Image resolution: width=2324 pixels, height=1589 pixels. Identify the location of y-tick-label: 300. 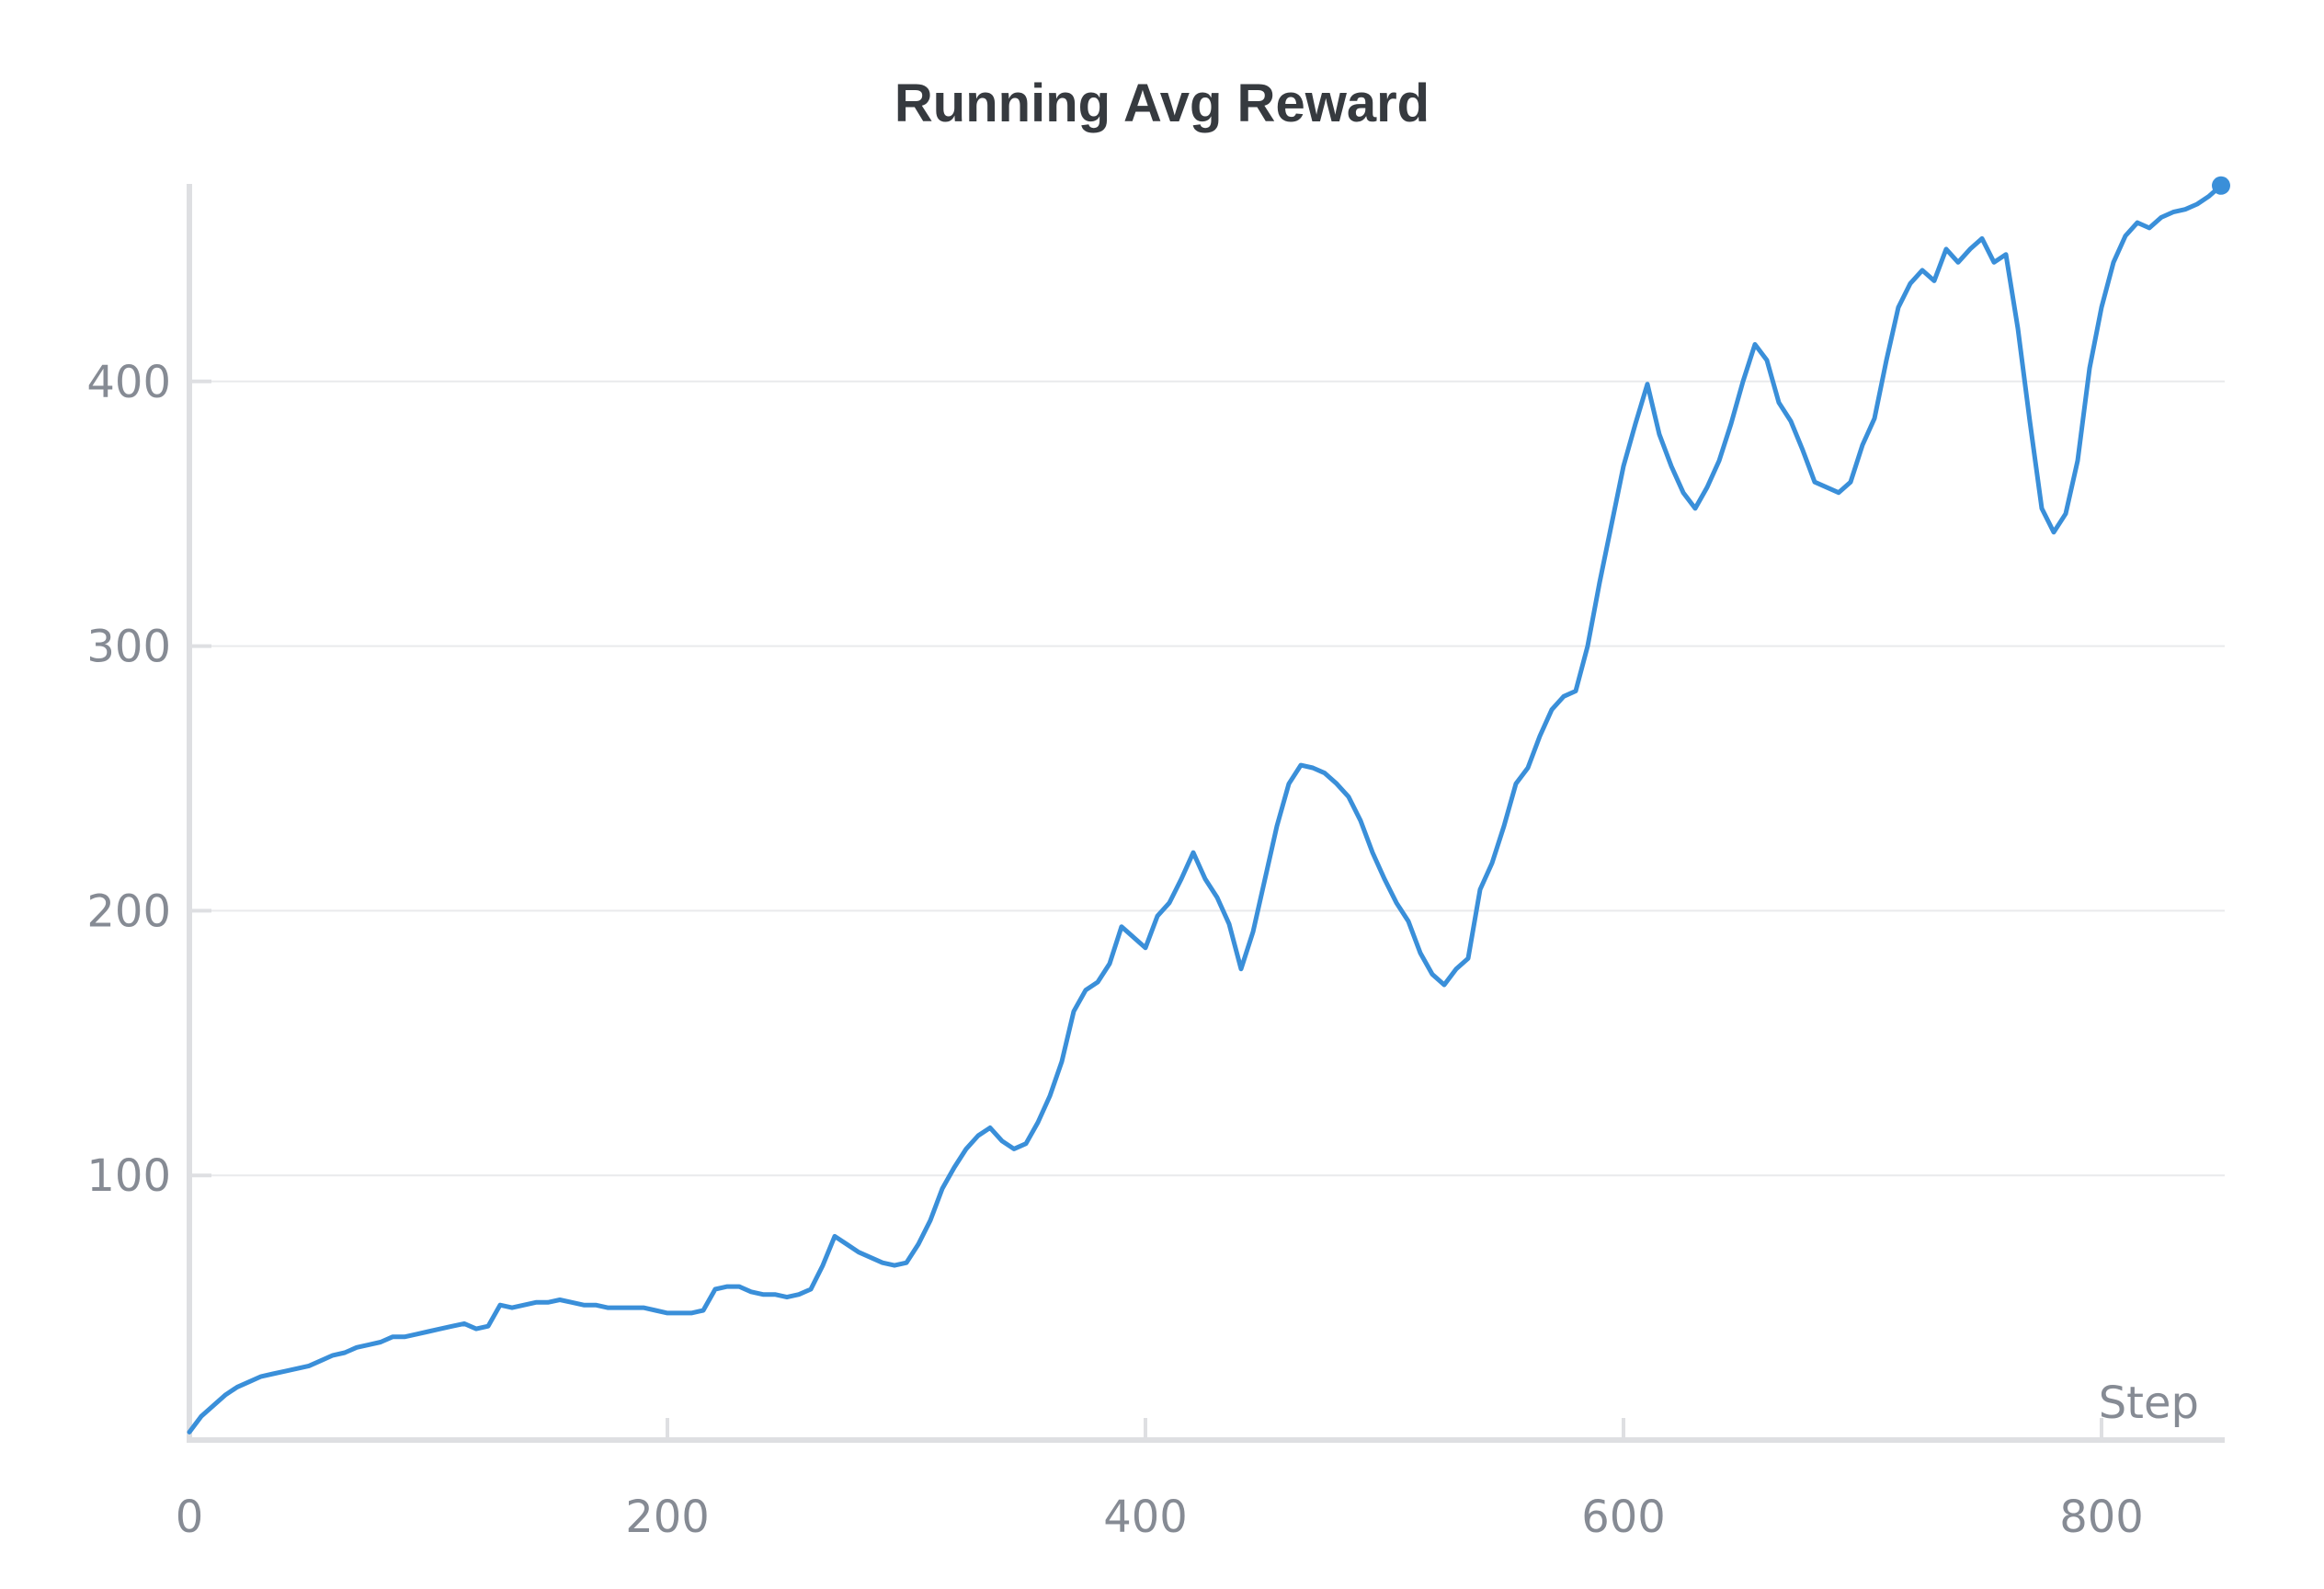
(129, 648).